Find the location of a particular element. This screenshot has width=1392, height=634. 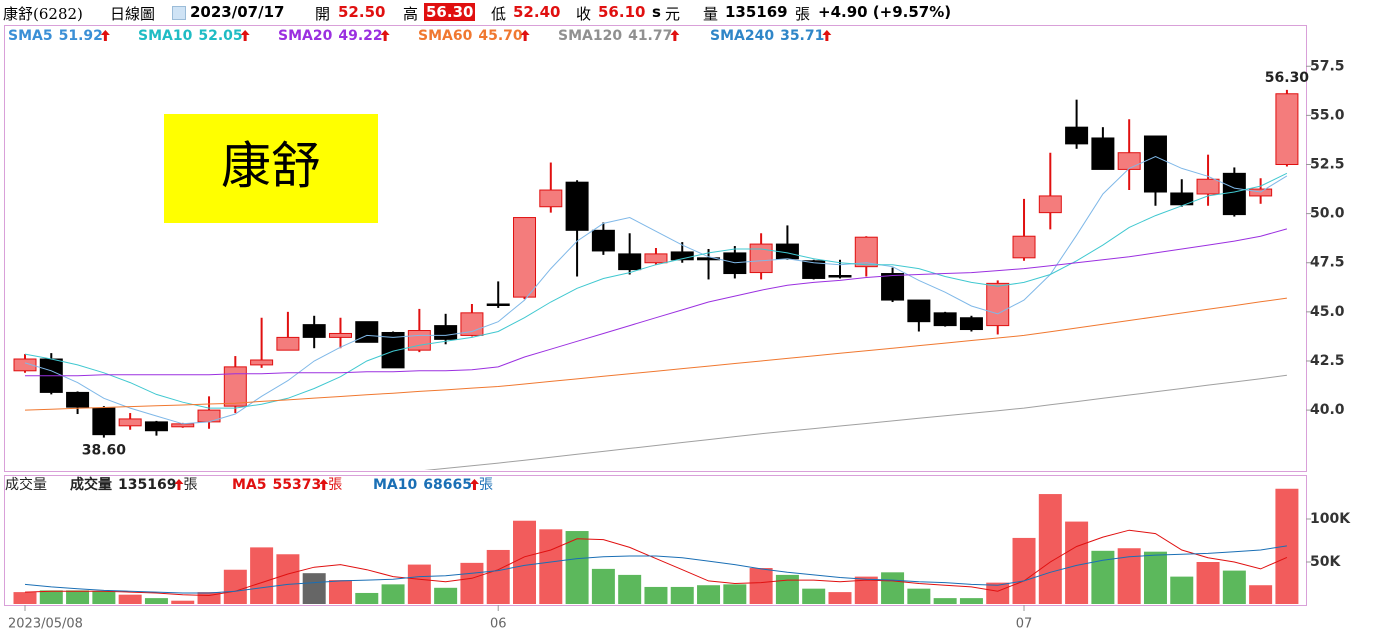

legend-name: 成交量 is located at coordinates (91, 484).